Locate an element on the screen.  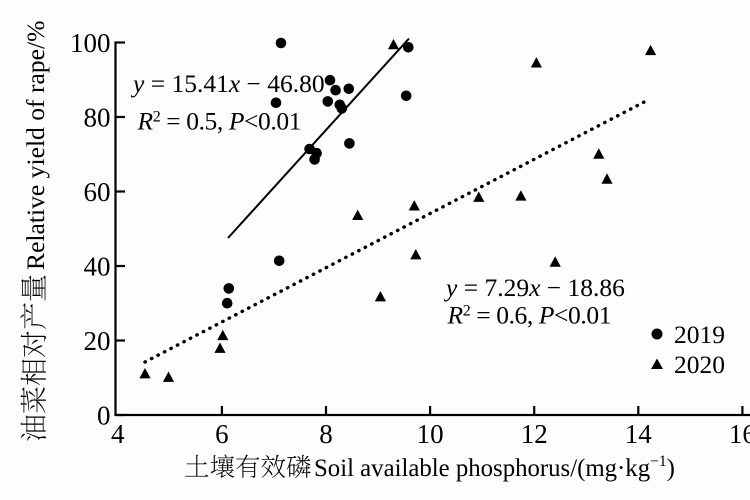
svg-text: 0 is located at coordinates (104, 416).